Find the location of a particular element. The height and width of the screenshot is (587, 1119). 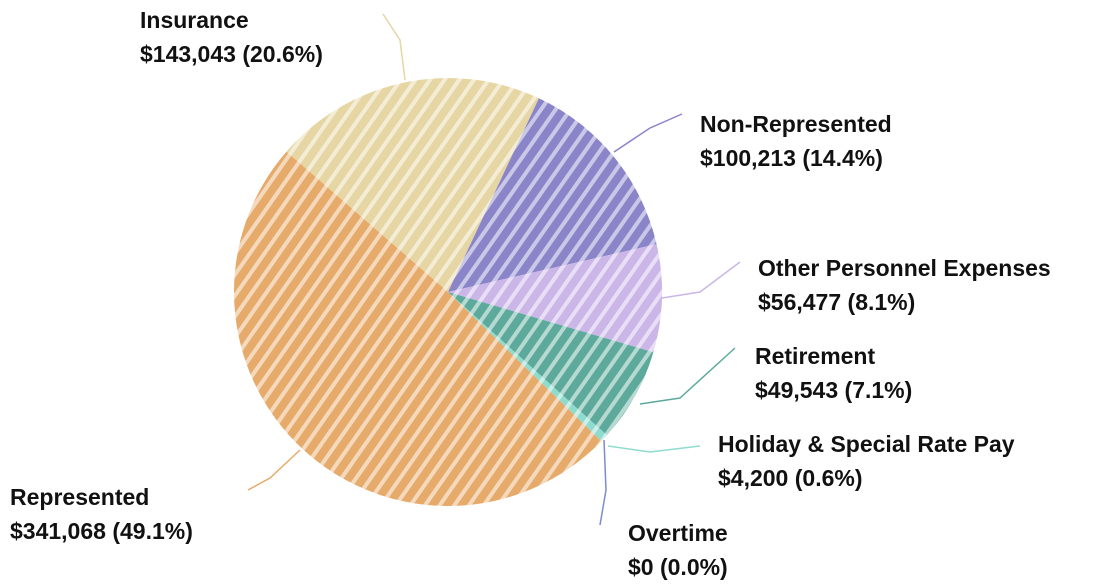

slice-label: Insurance is located at coordinates (194, 20).